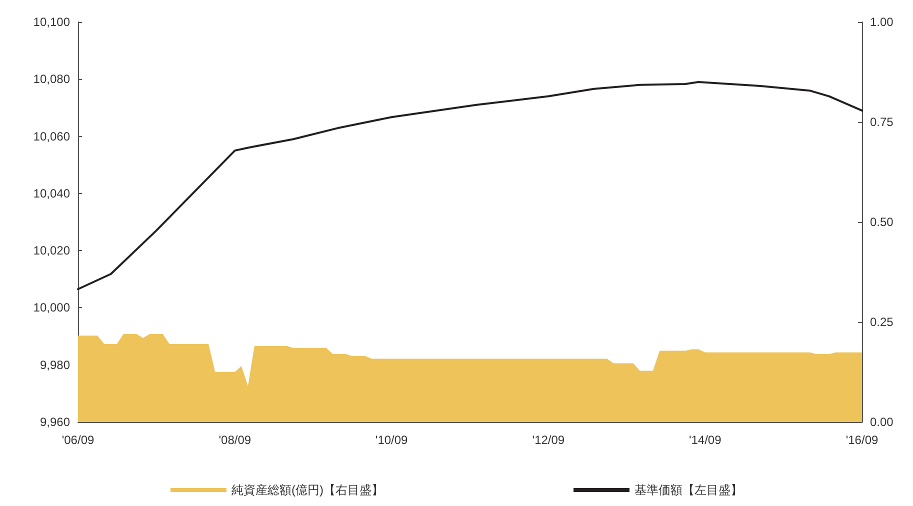 The width and height of the screenshot is (913, 506). Describe the element at coordinates (862, 440) in the screenshot. I see `x-tick-label: '16/09` at that location.